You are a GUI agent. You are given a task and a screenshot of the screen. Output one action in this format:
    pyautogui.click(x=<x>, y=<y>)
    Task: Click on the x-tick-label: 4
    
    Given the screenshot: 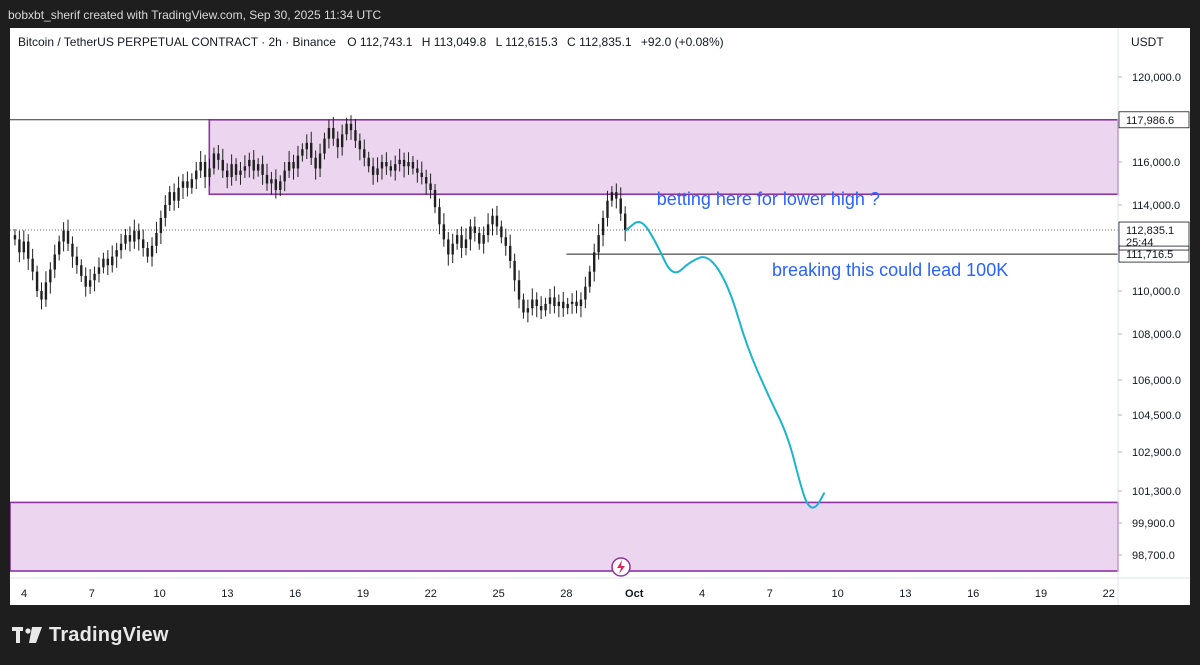 What is the action you would take?
    pyautogui.click(x=24, y=594)
    